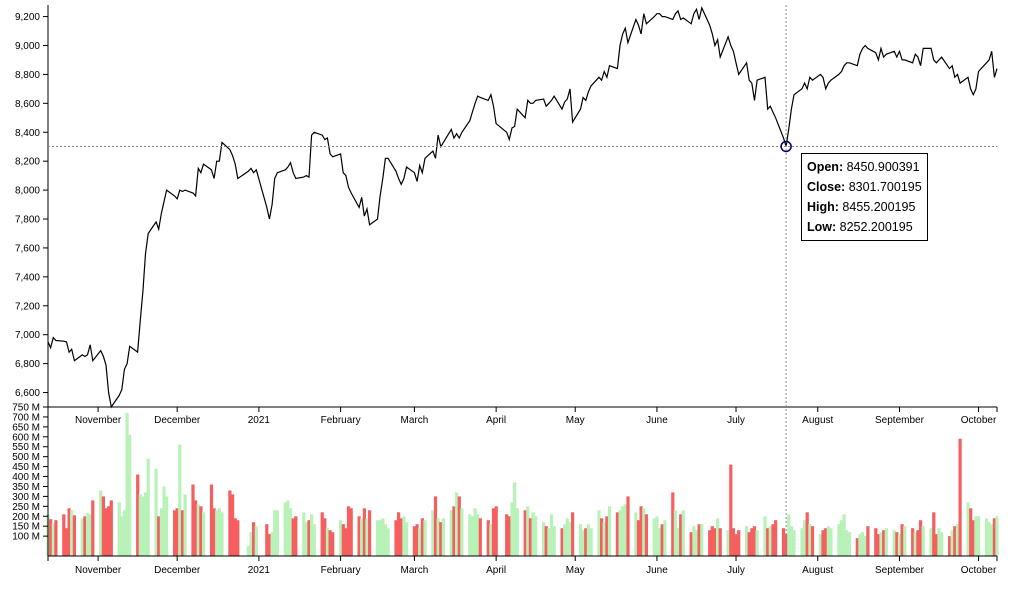 The height and width of the screenshot is (591, 1034). I want to click on volume-y-tick-label: 650 M, so click(26, 427).